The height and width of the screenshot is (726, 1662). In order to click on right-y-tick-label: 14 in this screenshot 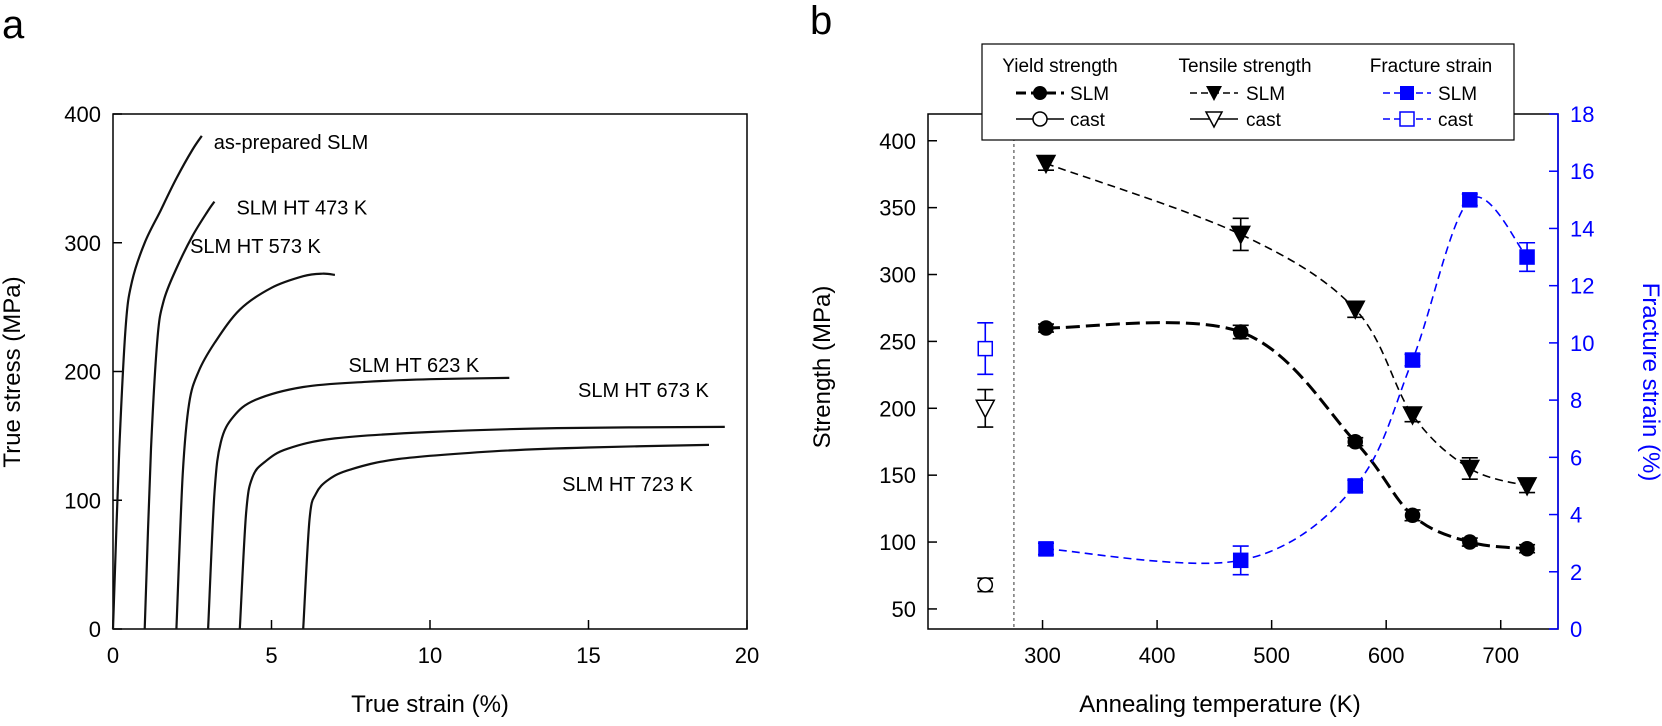, I will do `click(1582, 228)`.